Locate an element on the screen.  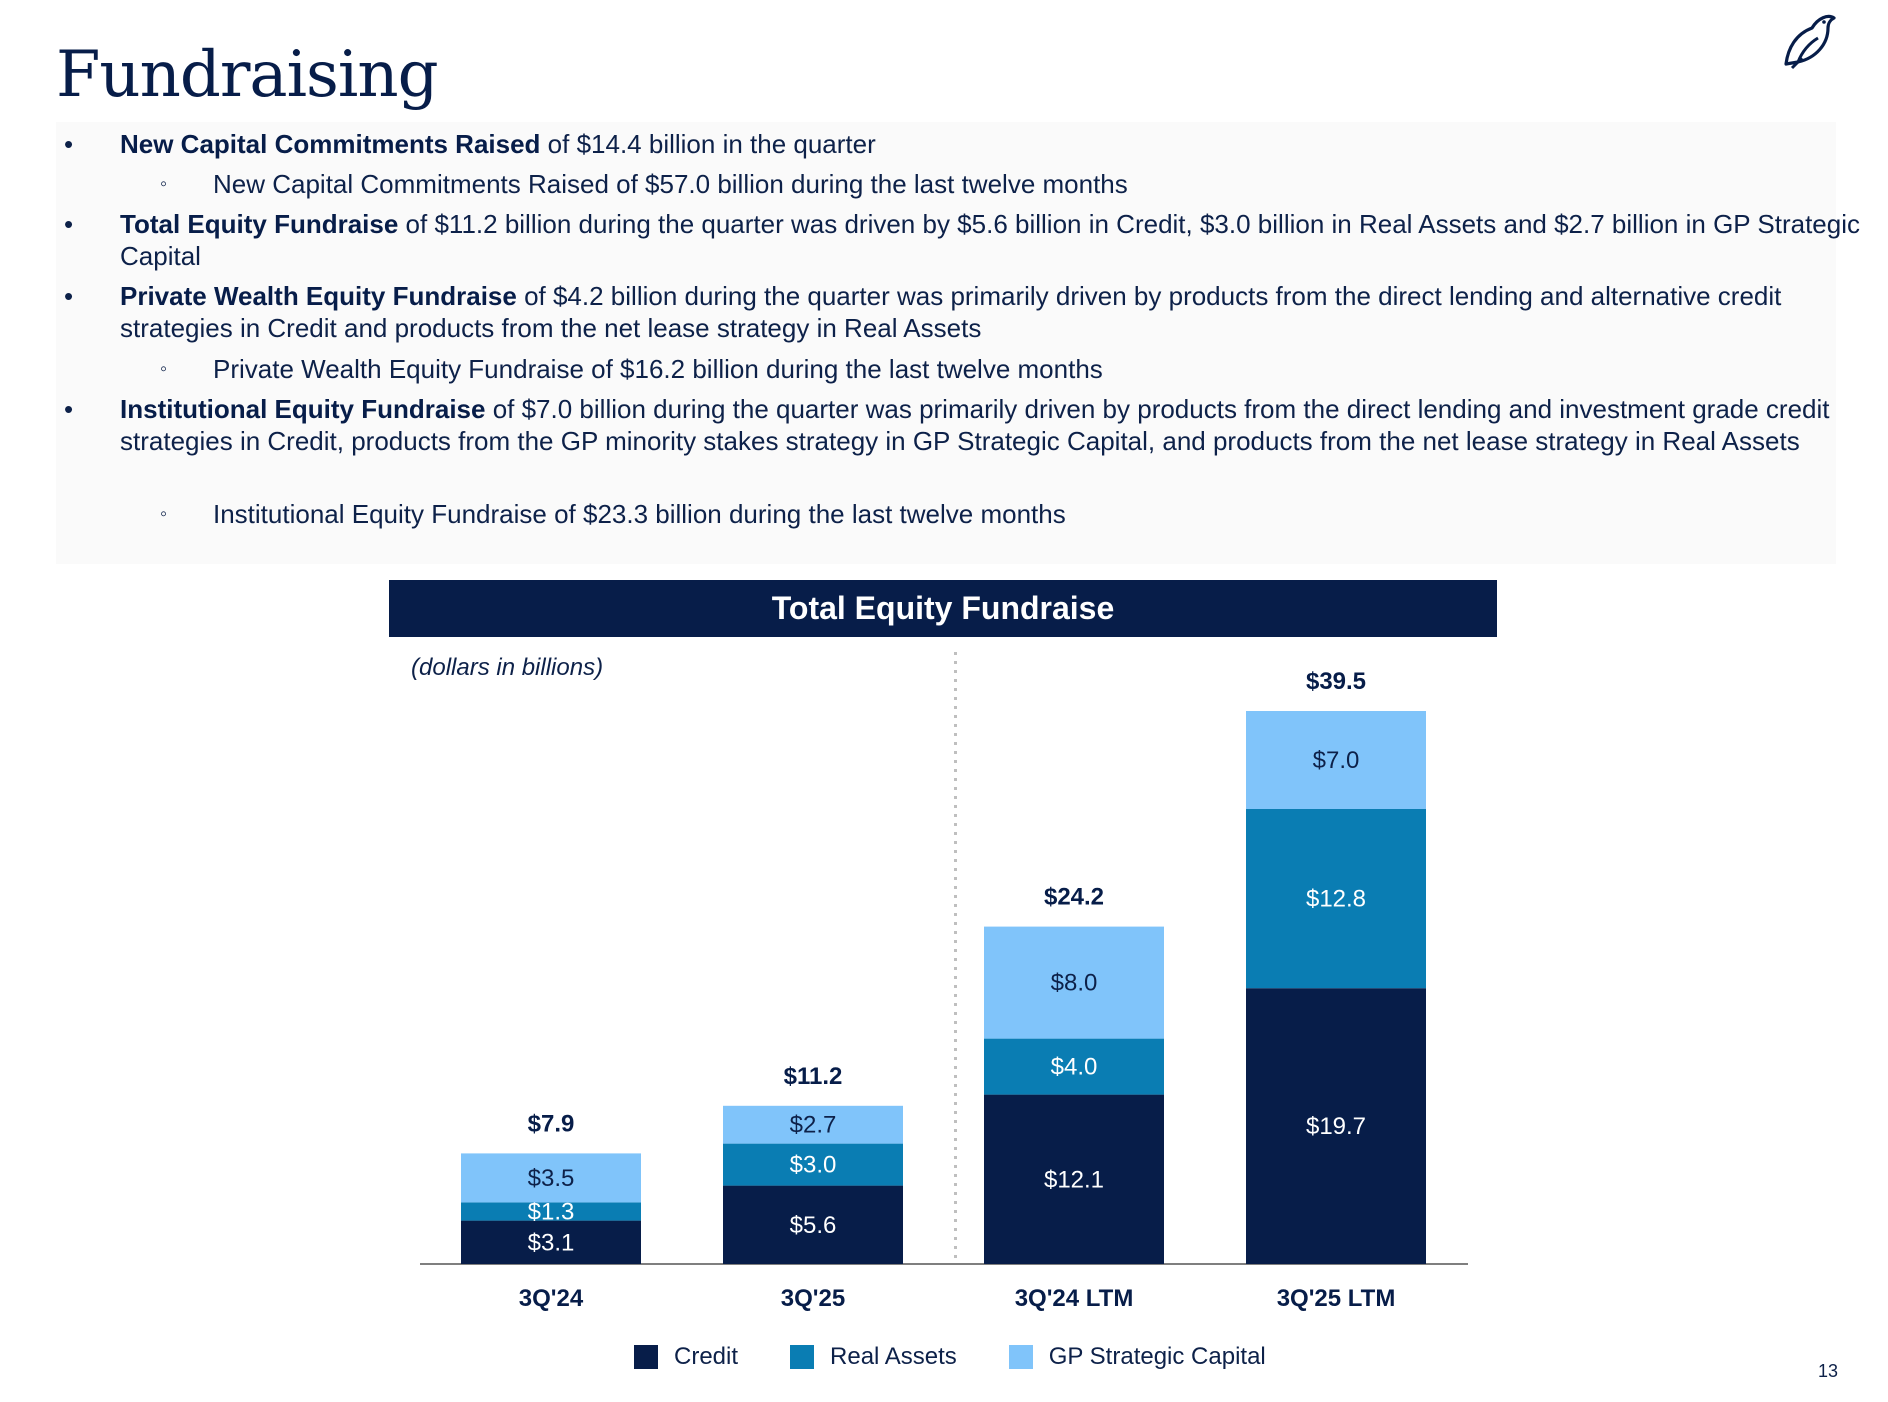
legend-swatch-real-assets is located at coordinates (802, 1357).